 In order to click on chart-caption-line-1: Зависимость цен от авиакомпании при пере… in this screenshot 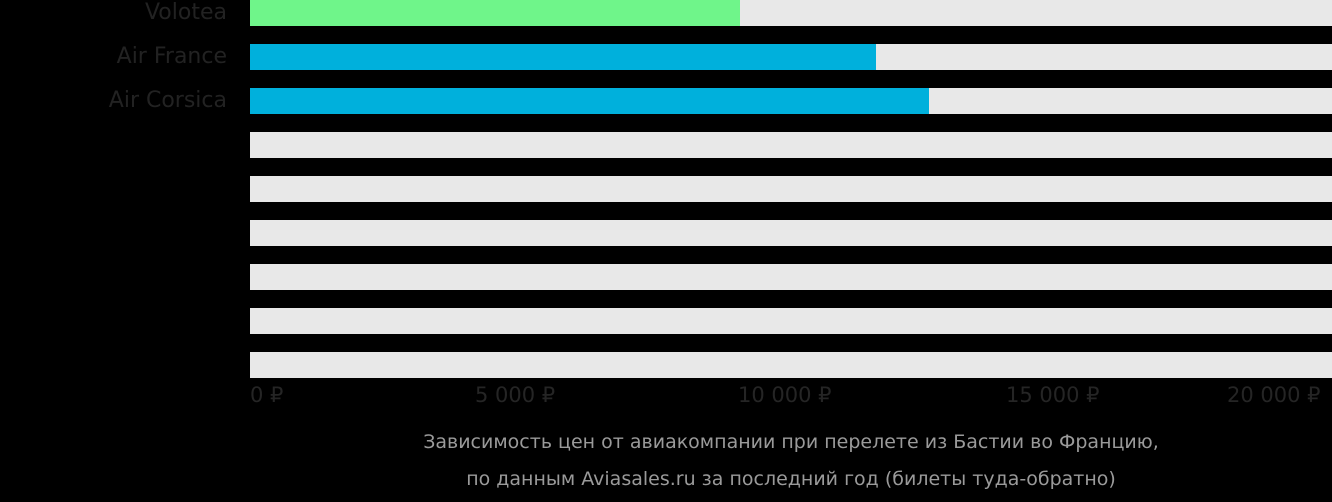, I will do `click(791, 442)`.